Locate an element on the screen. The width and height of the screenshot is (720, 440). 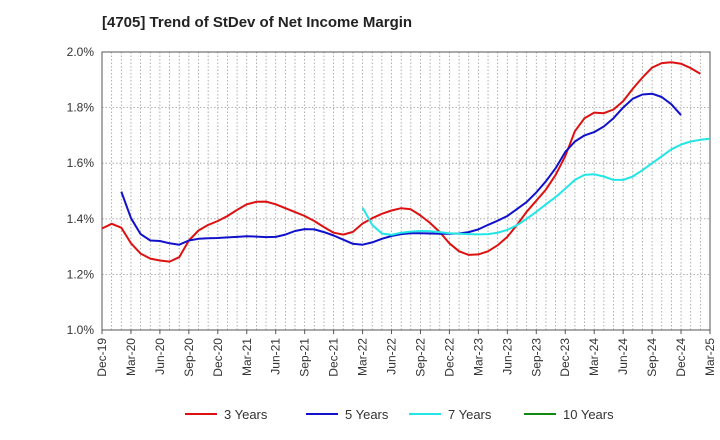
y-tick-label: 1.0% is located at coordinates (81, 330).